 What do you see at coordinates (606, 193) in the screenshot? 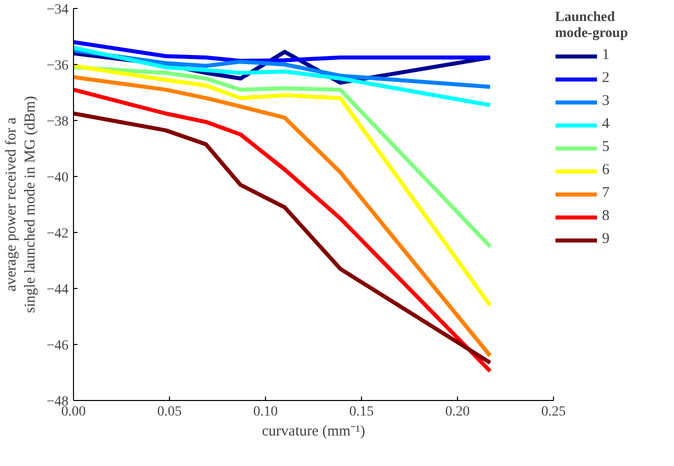
I see `legend-label: 7` at bounding box center [606, 193].